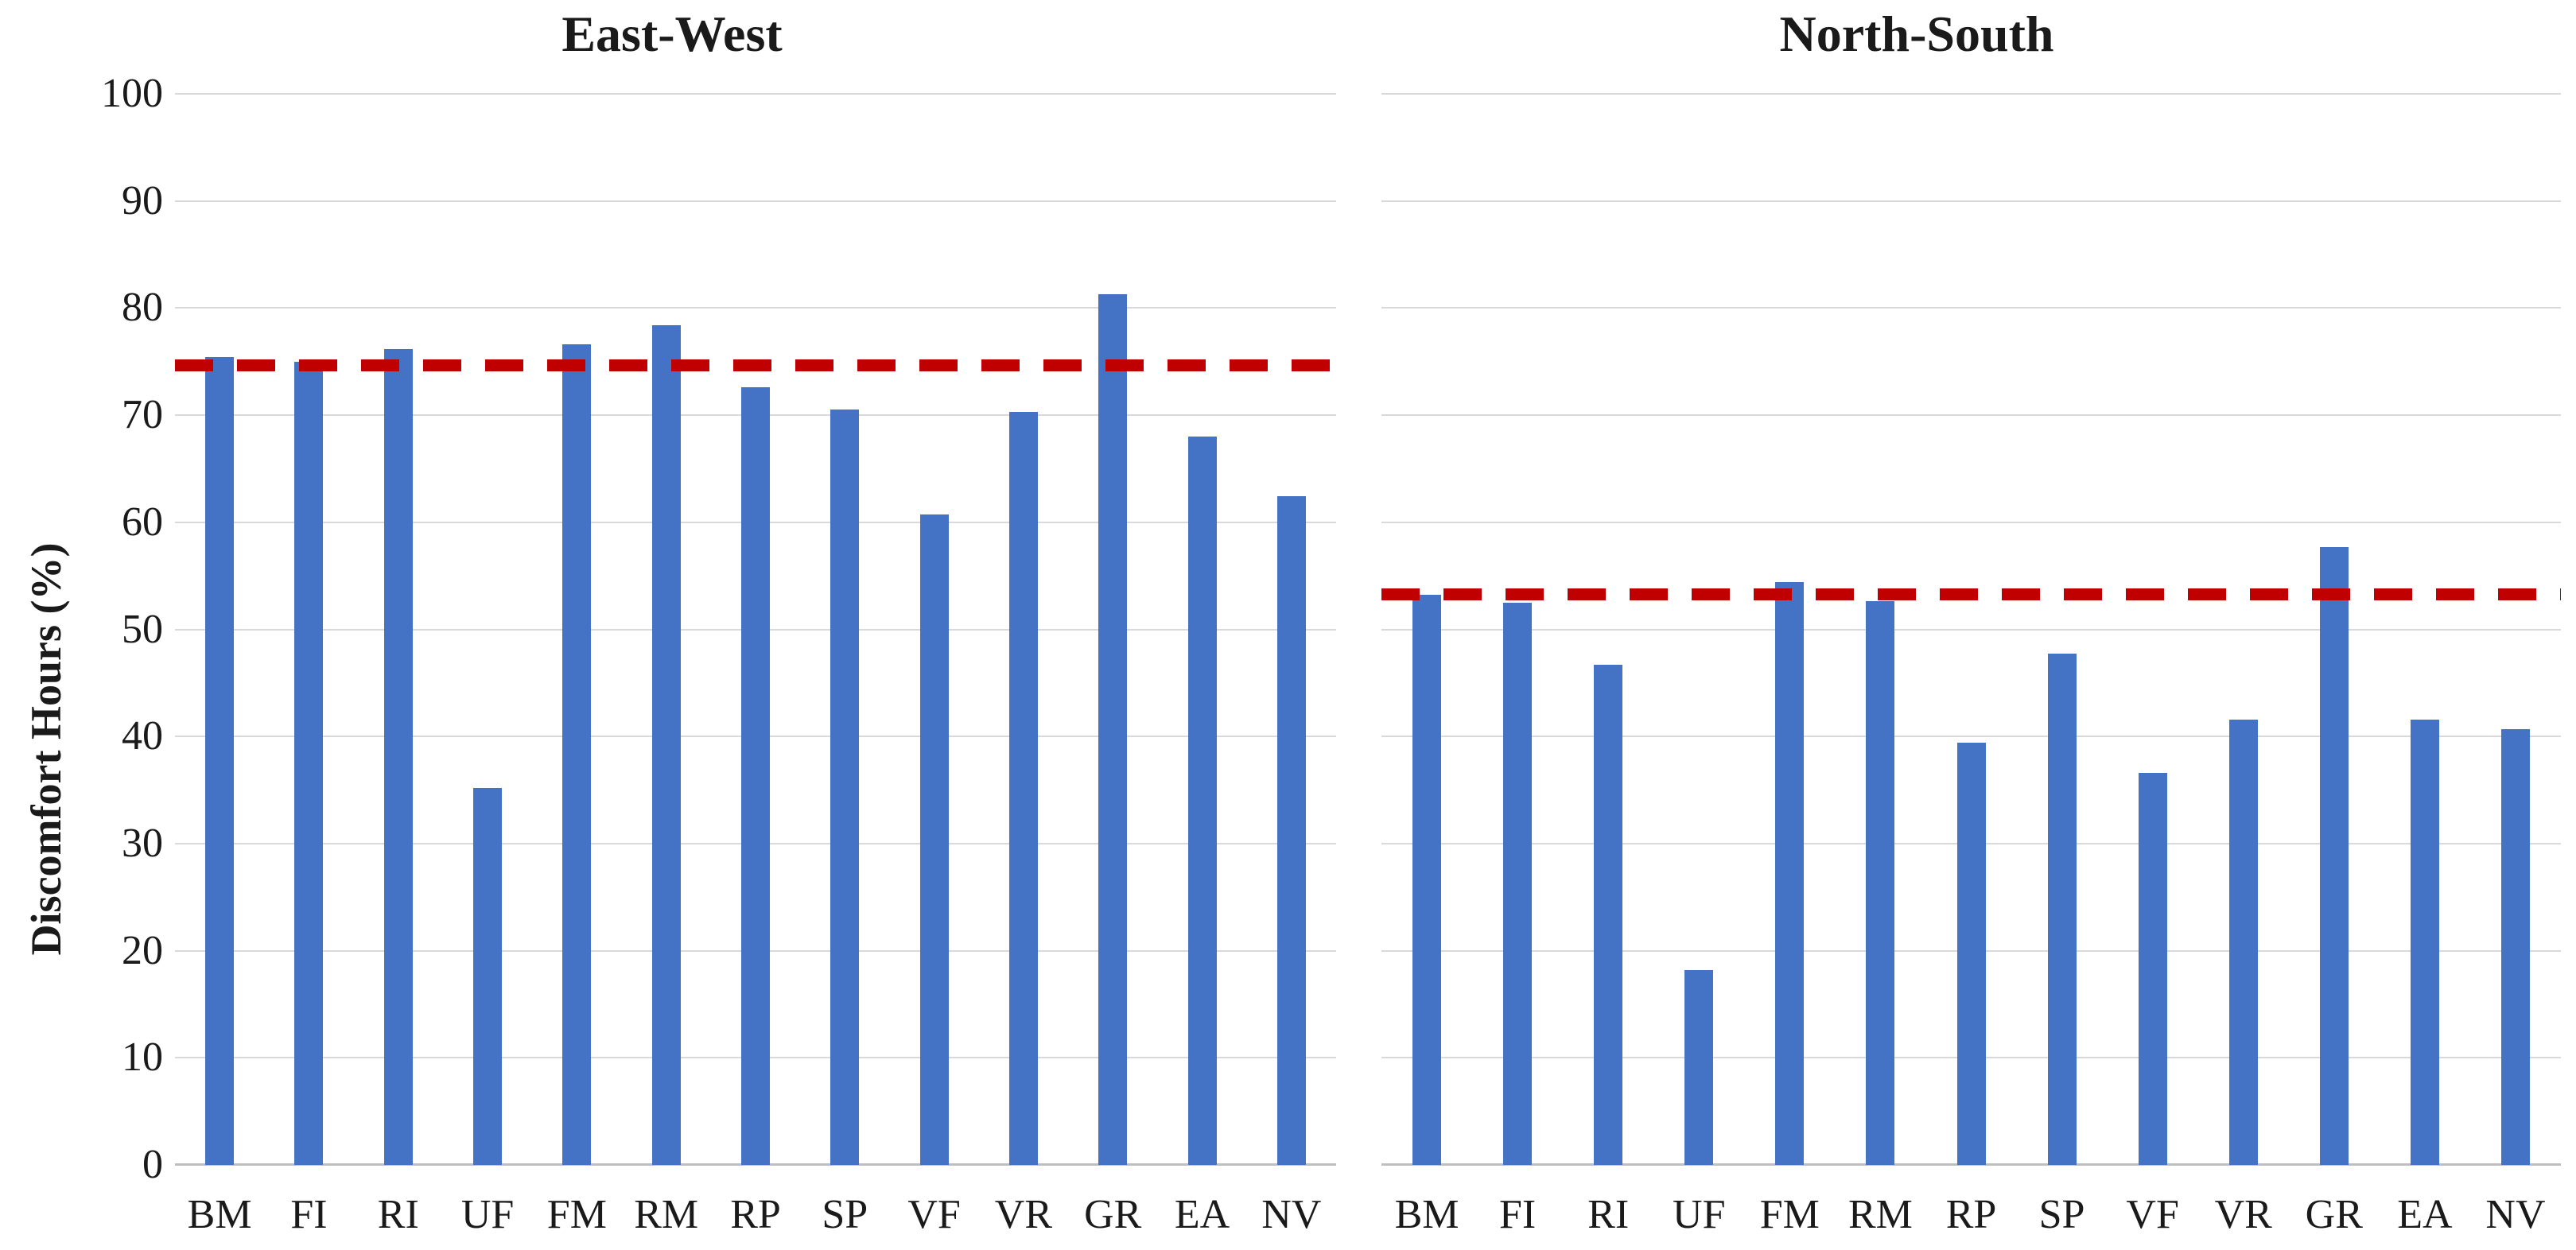 The height and width of the screenshot is (1250, 2576). What do you see at coordinates (1291, 830) in the screenshot?
I see `bar-east-west-NV` at bounding box center [1291, 830].